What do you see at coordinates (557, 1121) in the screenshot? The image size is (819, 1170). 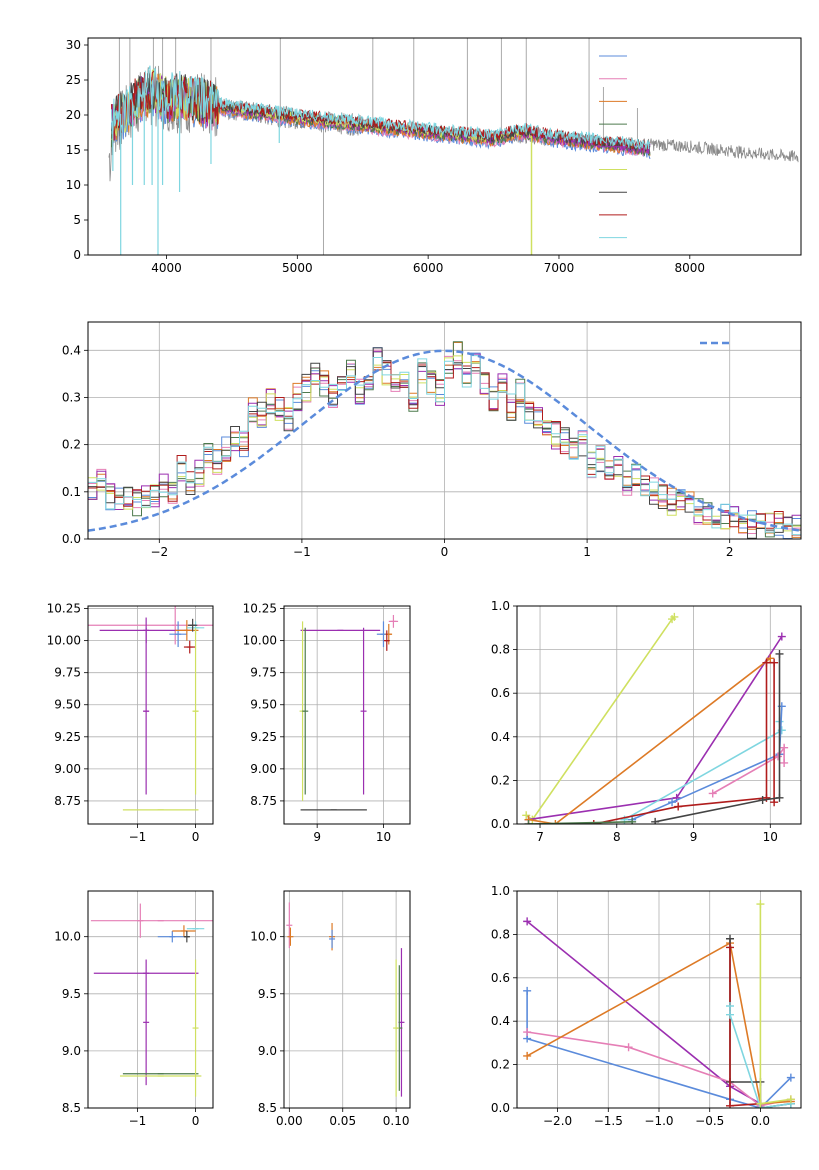 I see `x-tick-label: −2.0` at bounding box center [557, 1121].